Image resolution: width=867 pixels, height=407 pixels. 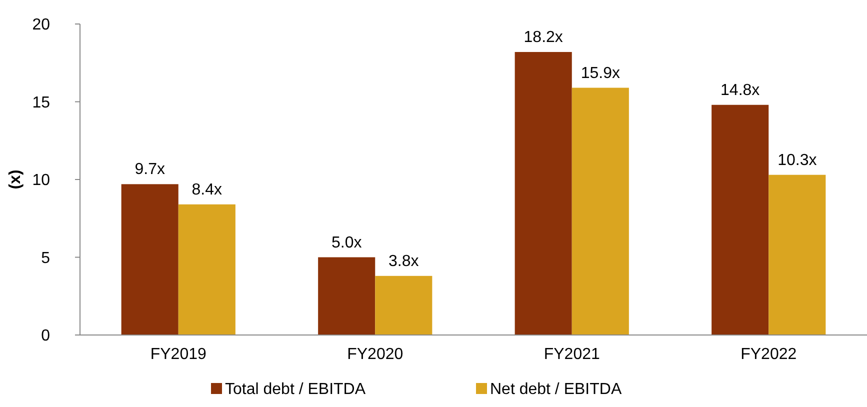 What do you see at coordinates (45, 336) in the screenshot?
I see `y-tick-label: 0` at bounding box center [45, 336].